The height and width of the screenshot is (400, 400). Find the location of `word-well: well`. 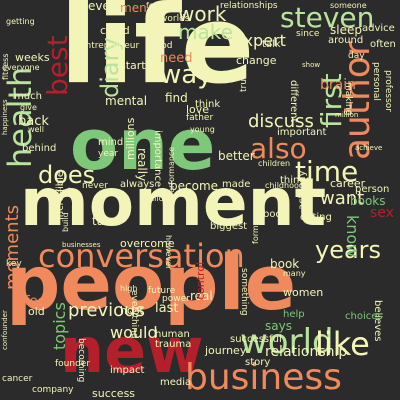

word-well: well is located at coordinates (36, 129).